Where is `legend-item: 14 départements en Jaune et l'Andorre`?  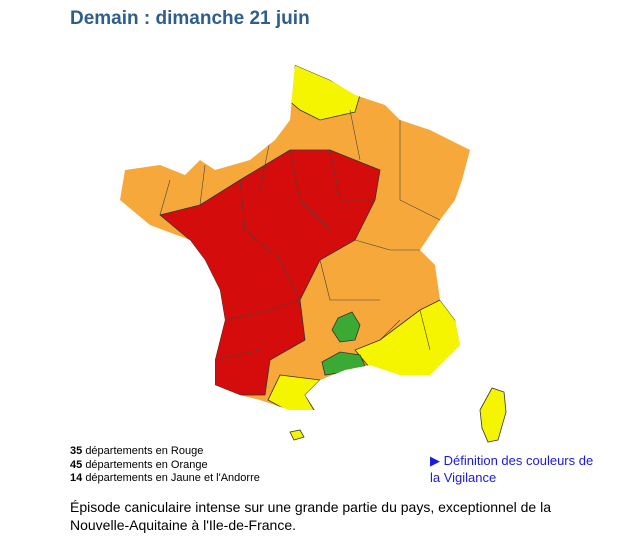
legend-item: 14 départements en Jaune et l'Andorre is located at coordinates (165, 479).